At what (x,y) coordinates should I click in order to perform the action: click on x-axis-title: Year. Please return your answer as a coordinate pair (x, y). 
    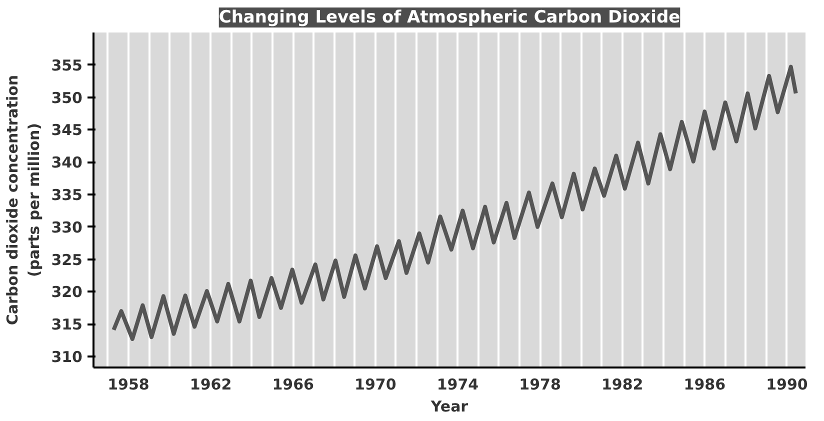
    Looking at the image, I should click on (449, 407).